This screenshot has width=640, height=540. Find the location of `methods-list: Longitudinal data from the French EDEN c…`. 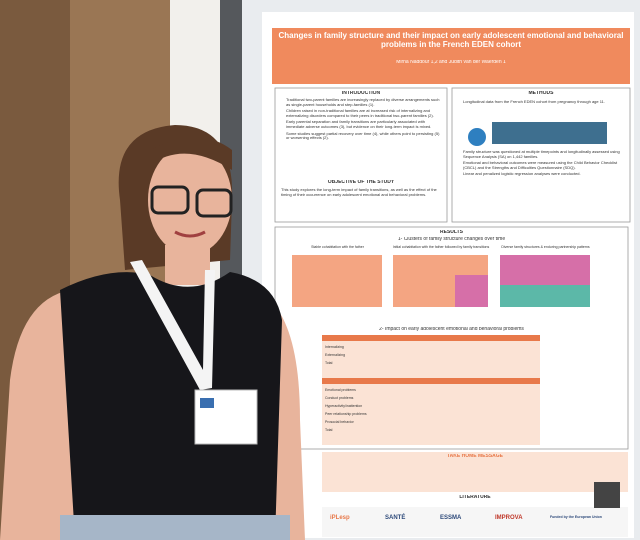

methods-list: Longitudinal data from the French EDEN c… is located at coordinates (541, 110).